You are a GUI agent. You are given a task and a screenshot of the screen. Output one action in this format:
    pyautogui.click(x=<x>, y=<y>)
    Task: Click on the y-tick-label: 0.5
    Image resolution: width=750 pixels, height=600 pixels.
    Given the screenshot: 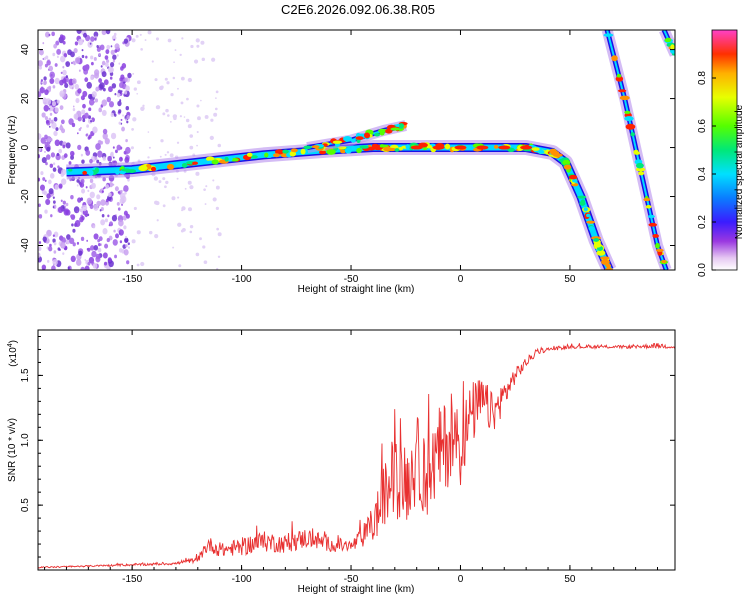 What is the action you would take?
    pyautogui.click(x=25, y=505)
    